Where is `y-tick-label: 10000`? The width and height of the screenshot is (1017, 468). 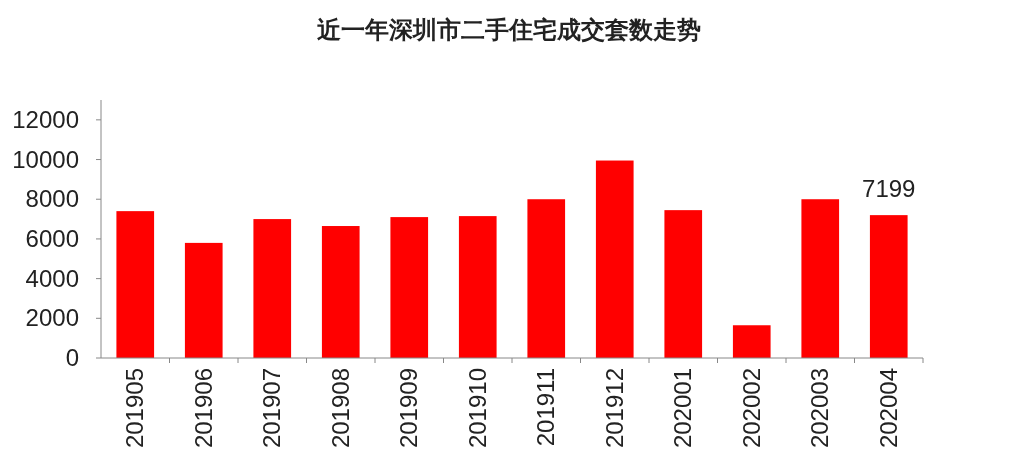
y-tick-label: 10000 is located at coordinates (45, 159).